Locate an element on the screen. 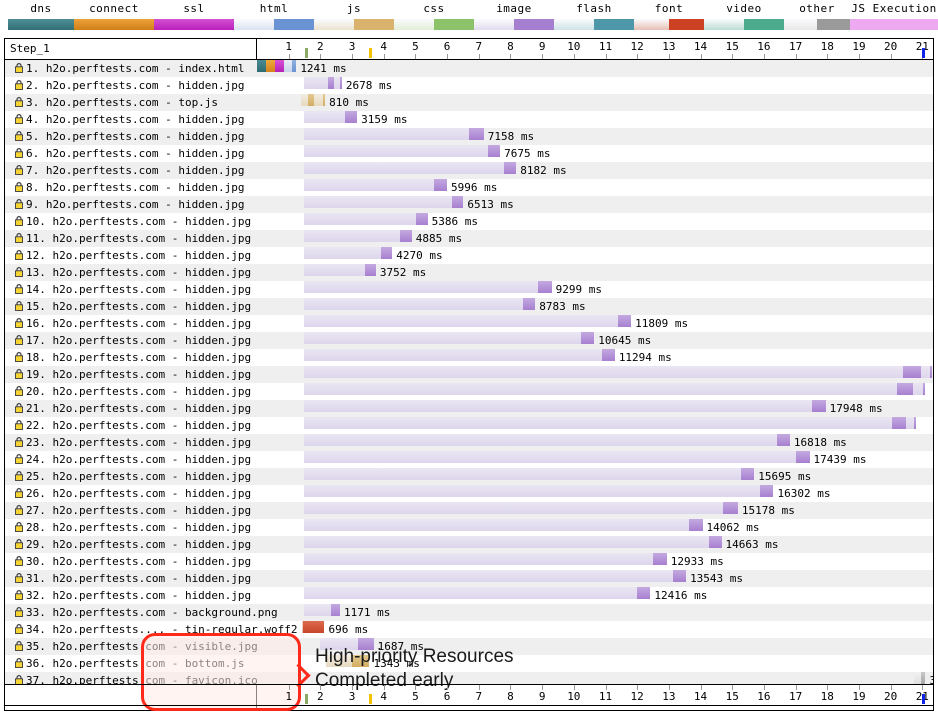 The image size is (938, 715). table-row: 3. h2o.perftests.com - top.js 810 ms is located at coordinates (469, 102).